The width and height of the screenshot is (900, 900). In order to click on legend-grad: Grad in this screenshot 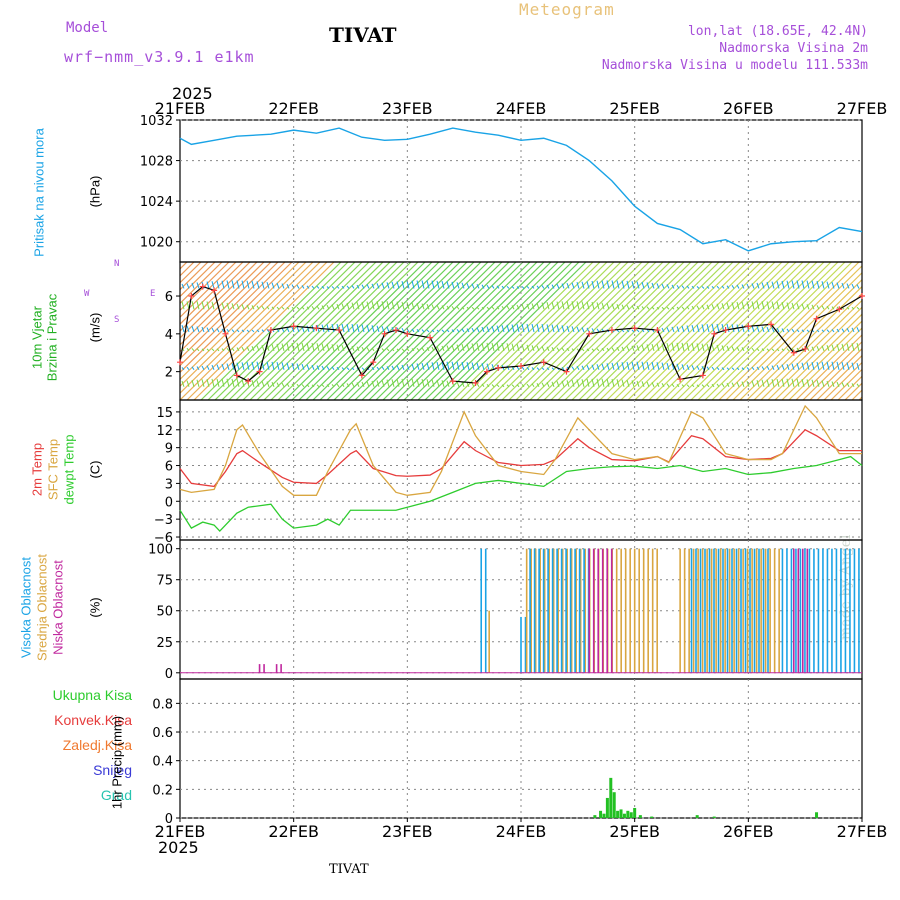, I will do `click(116, 795)`.